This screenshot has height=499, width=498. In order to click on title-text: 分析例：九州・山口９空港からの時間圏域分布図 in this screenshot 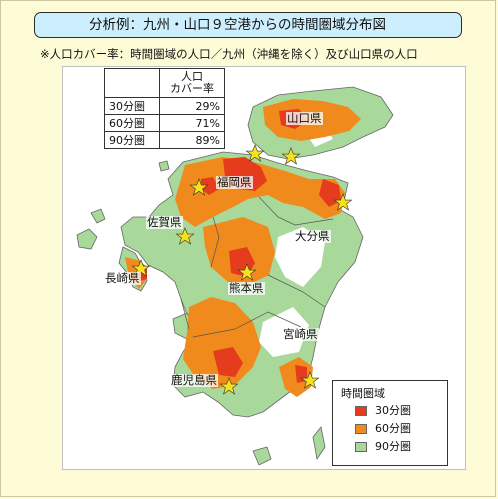, I will do `click(237, 25)`.